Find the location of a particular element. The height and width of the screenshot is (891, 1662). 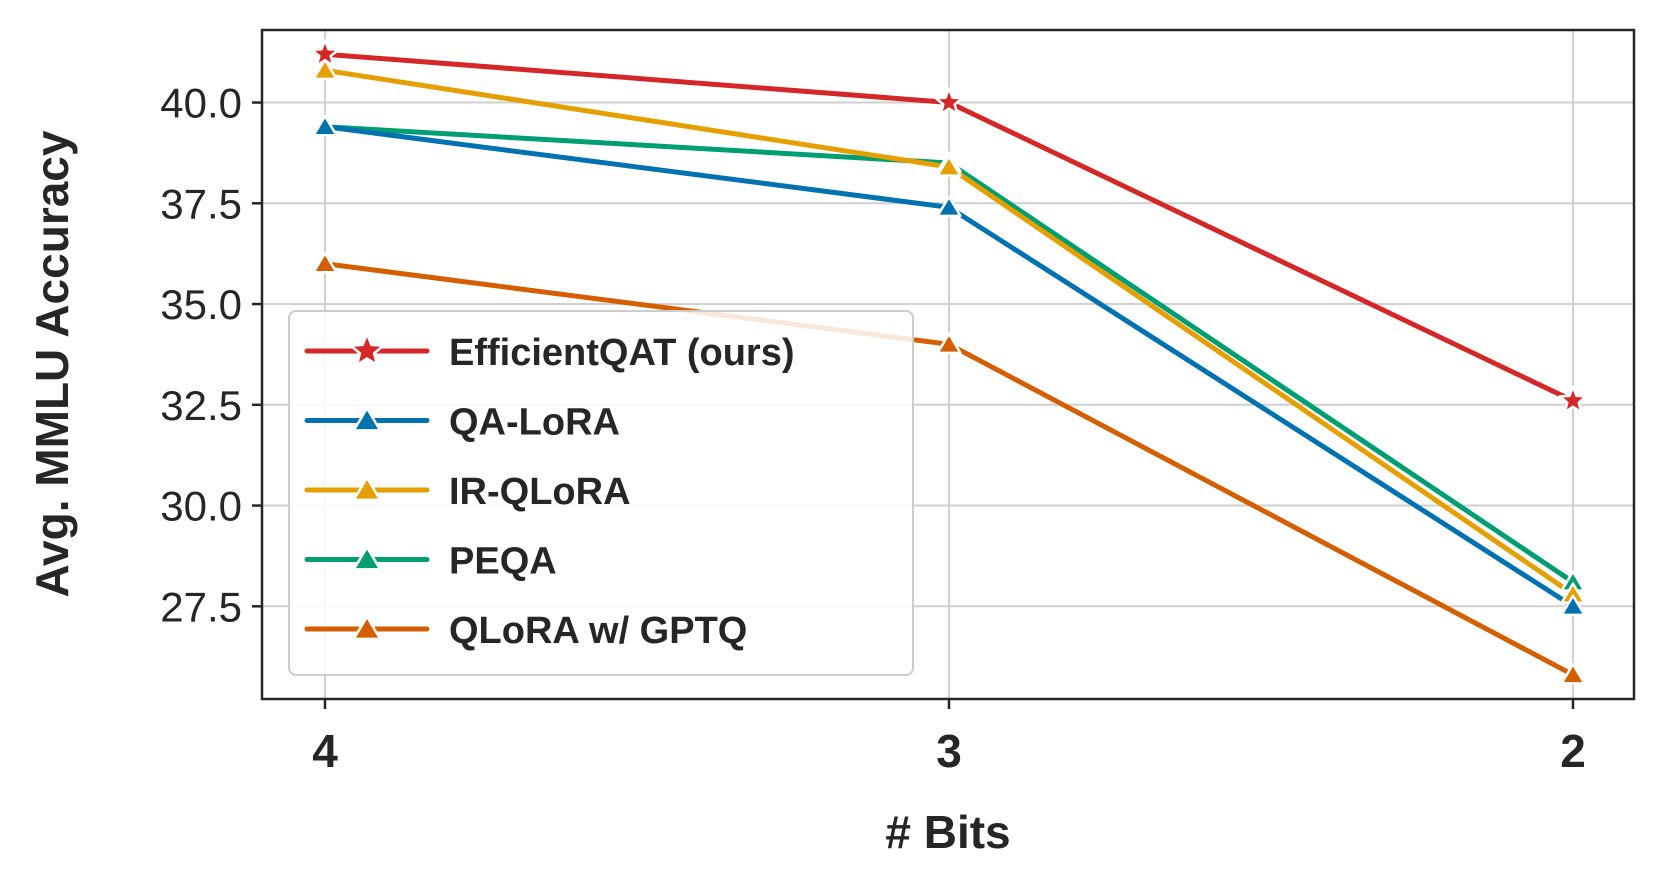

x-tick-label: 3 is located at coordinates (949, 751).